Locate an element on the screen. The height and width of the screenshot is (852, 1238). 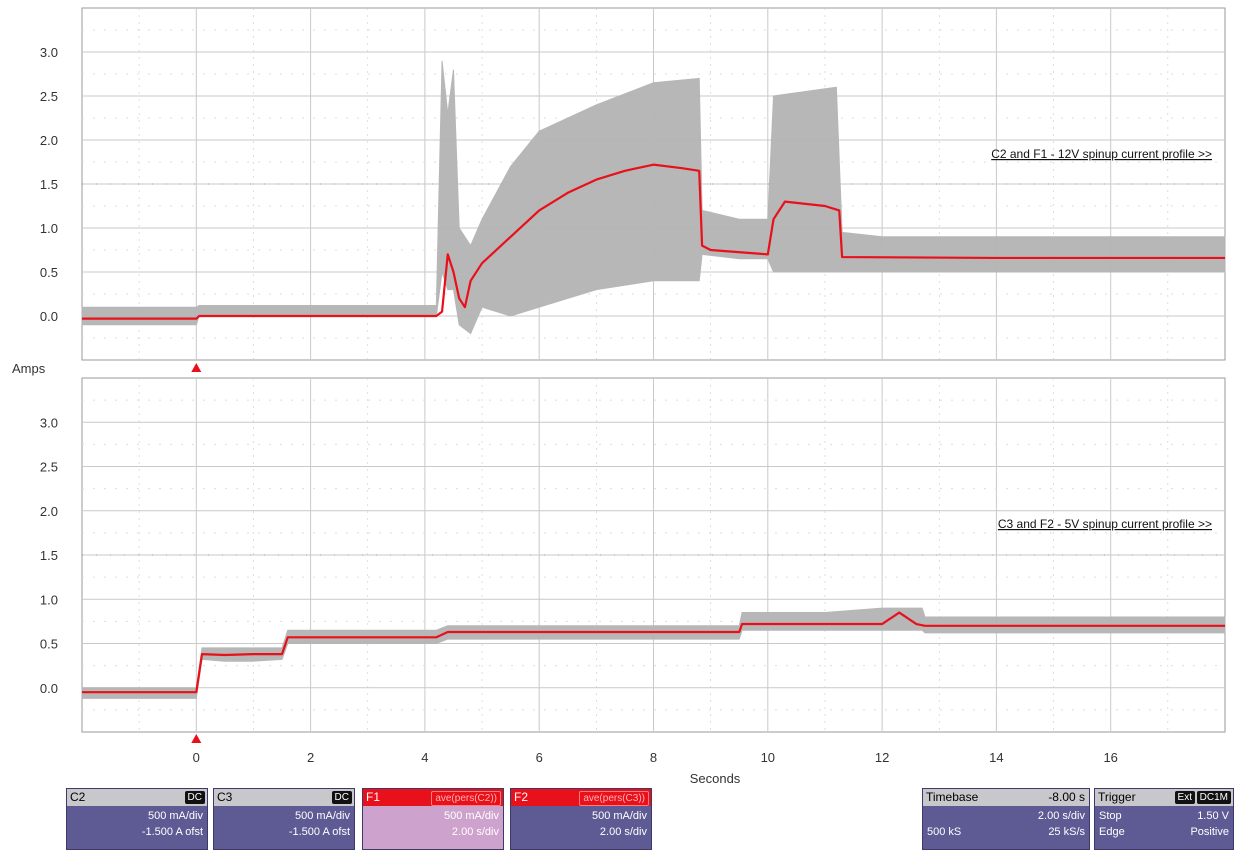
raw-current-trace is located at coordinates (653, 653).